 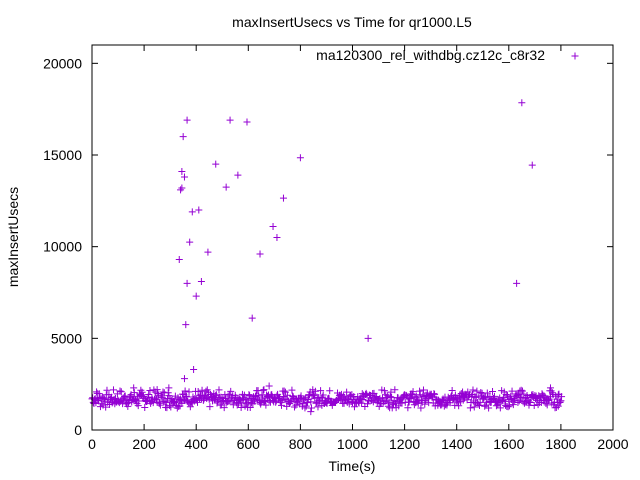 I want to click on legend-marker, so click(x=575, y=56).